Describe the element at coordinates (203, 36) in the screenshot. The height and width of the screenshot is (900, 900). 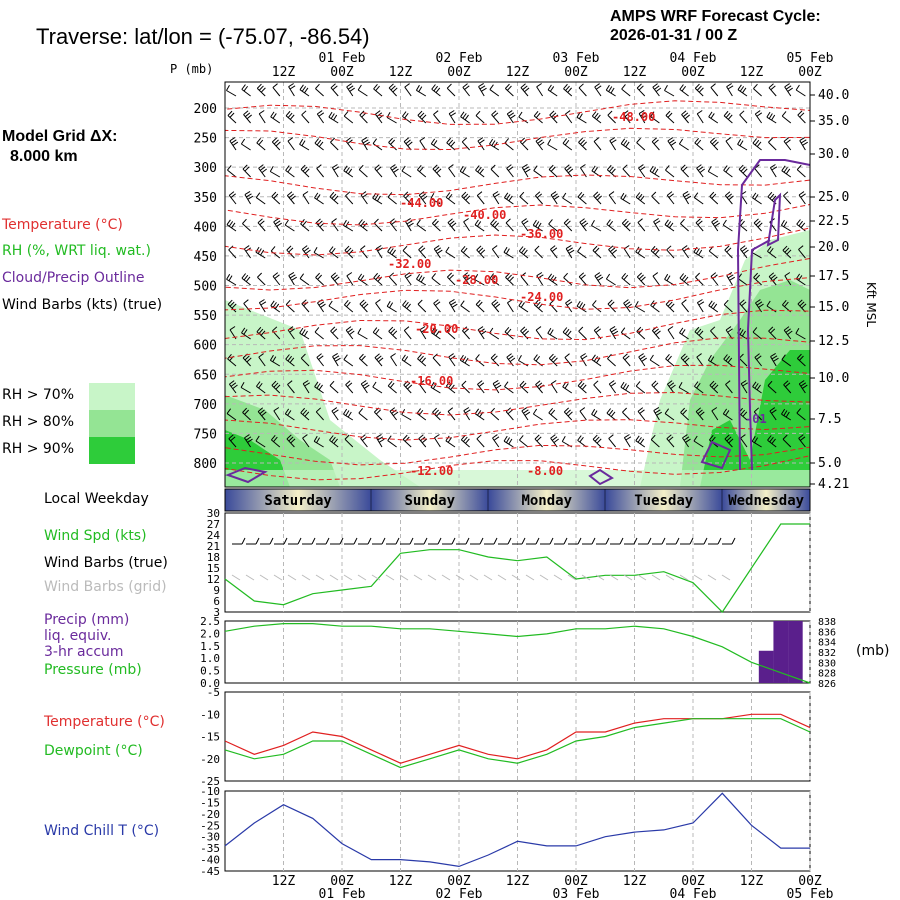
I see `chart-title: Traverse: lat/lon = (-75.07, -86.54)` at that location.